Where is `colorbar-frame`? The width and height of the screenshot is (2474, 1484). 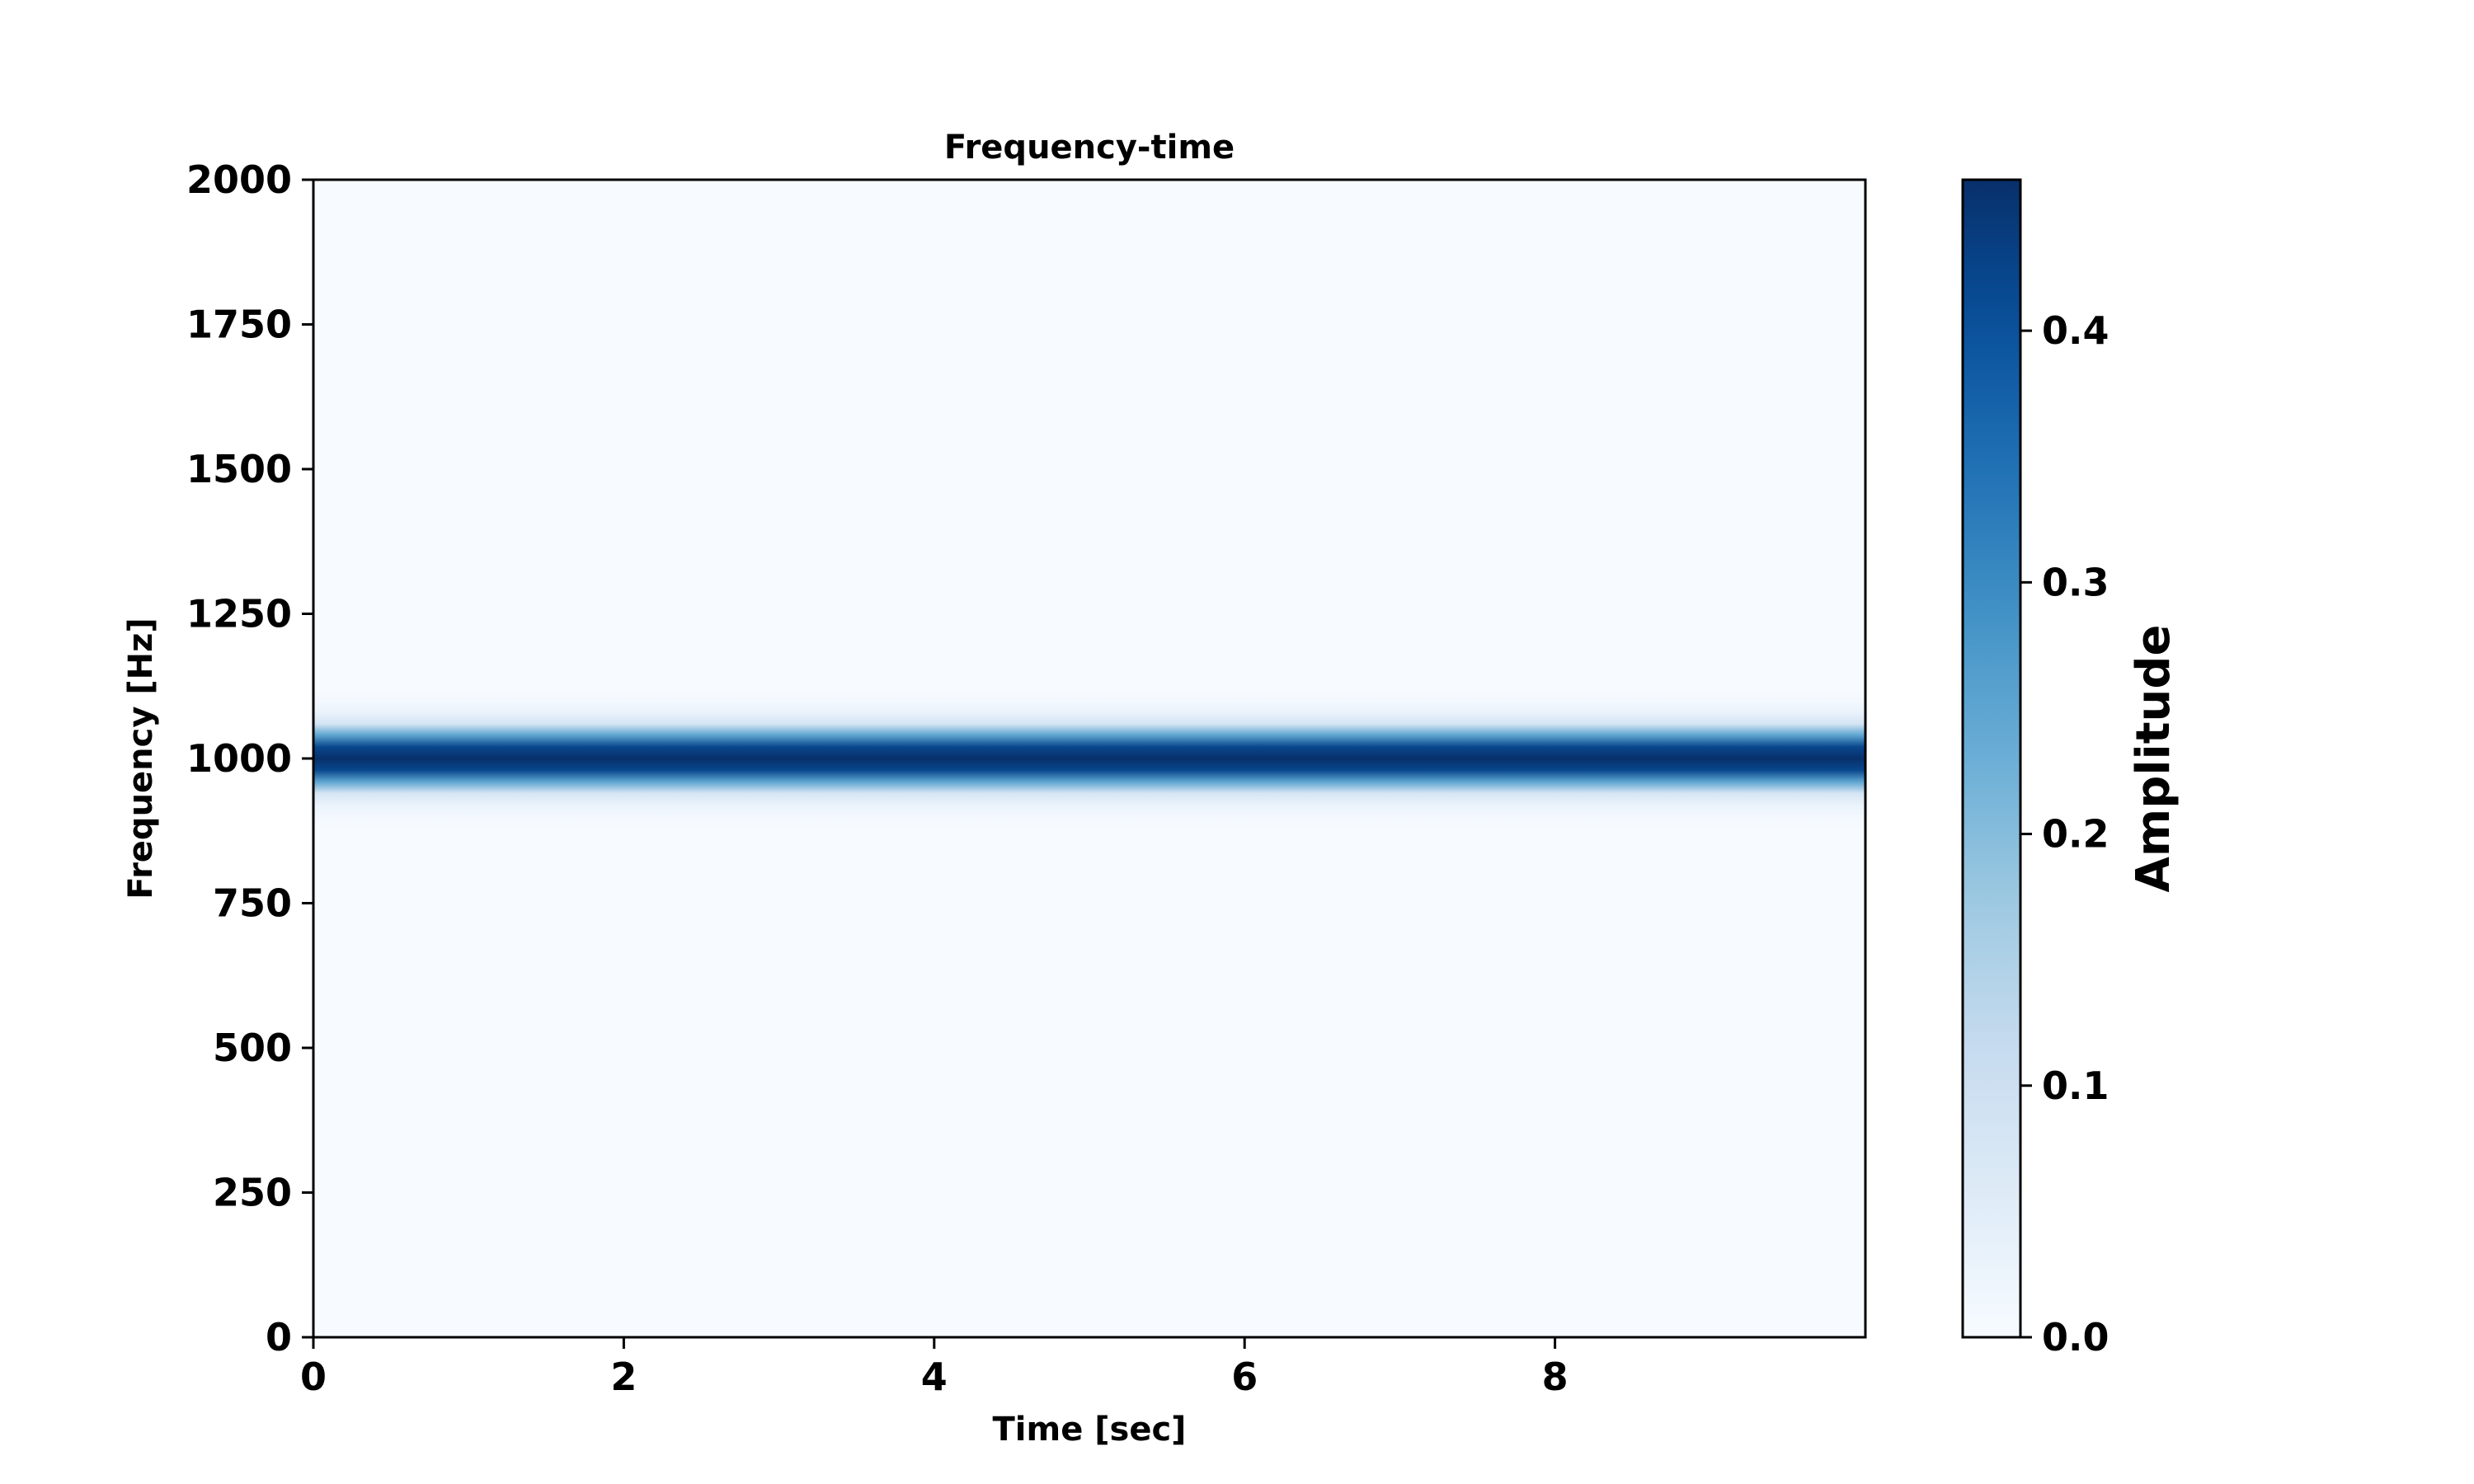
colorbar-frame is located at coordinates (1991, 758).